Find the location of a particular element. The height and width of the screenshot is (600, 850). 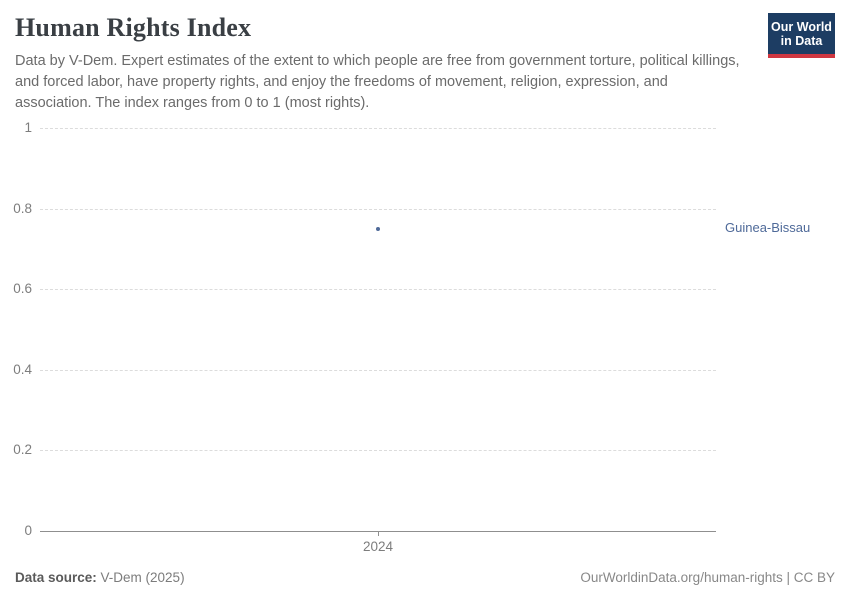

entity-label: Guinea-Bissau is located at coordinates (768, 227).